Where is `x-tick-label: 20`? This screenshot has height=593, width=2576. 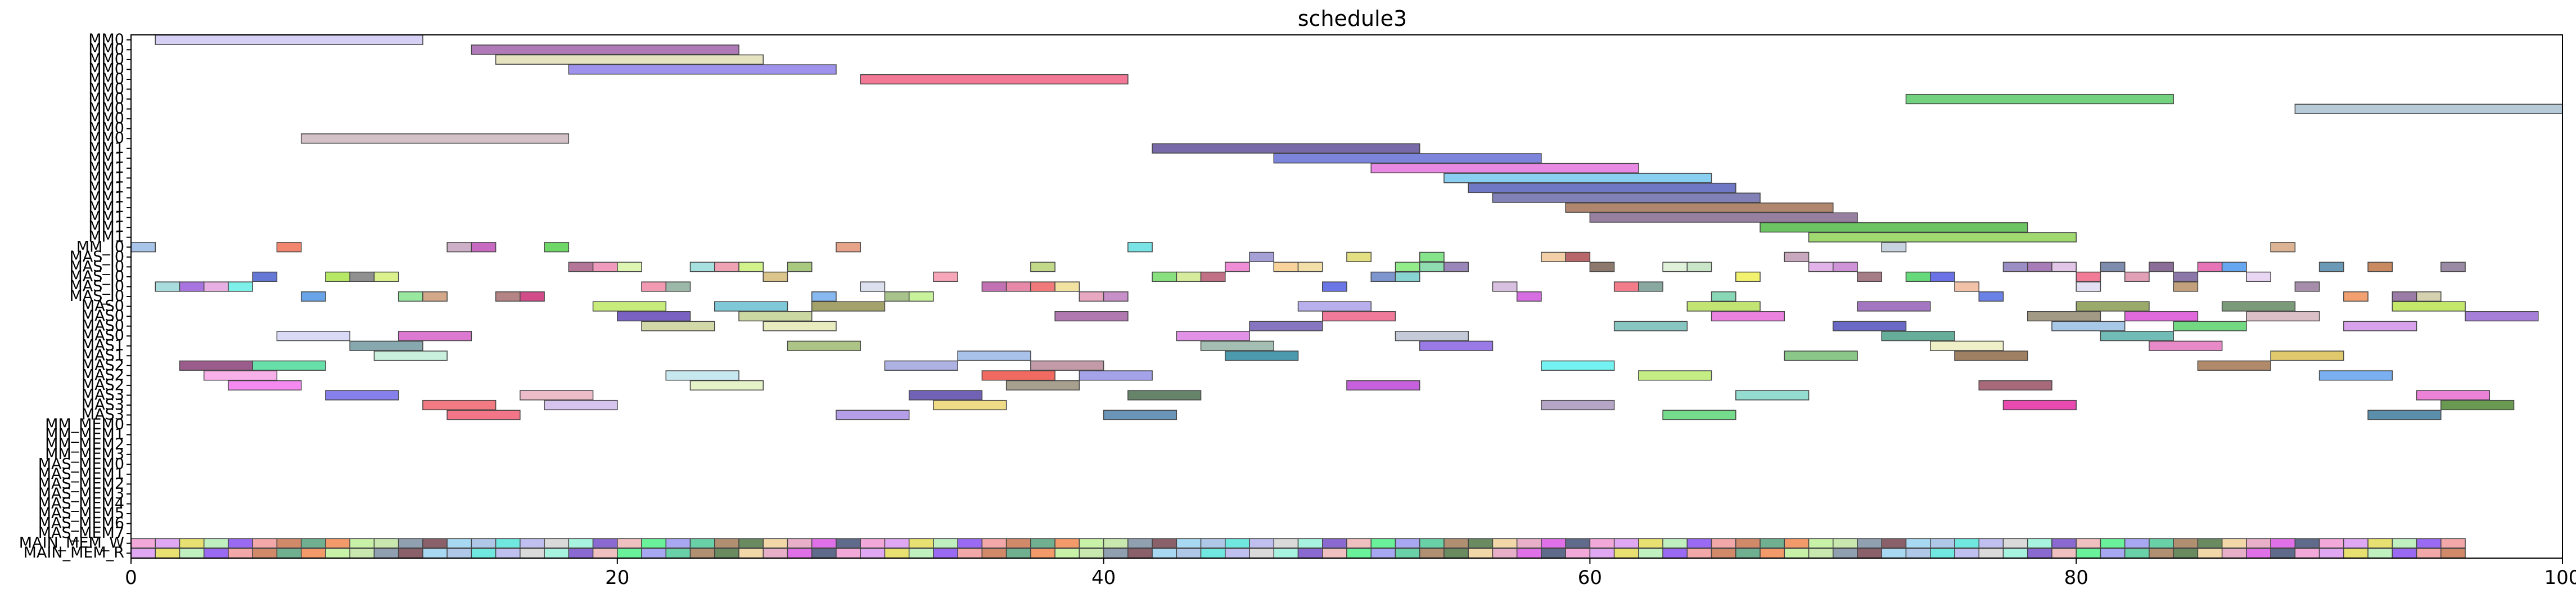
x-tick-label: 20 is located at coordinates (617, 578).